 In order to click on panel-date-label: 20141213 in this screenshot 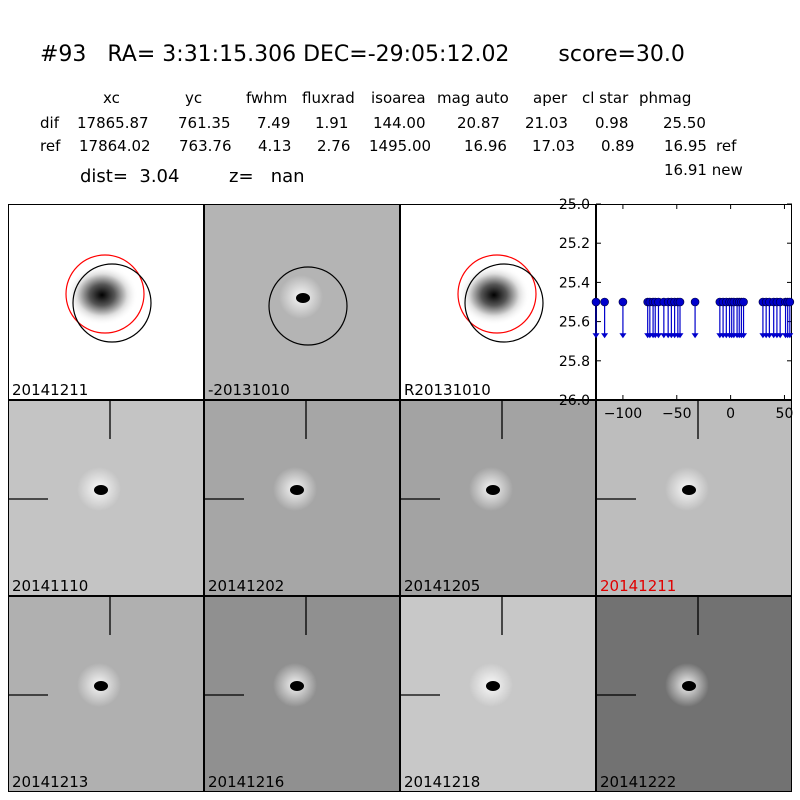, I will do `click(50, 782)`.